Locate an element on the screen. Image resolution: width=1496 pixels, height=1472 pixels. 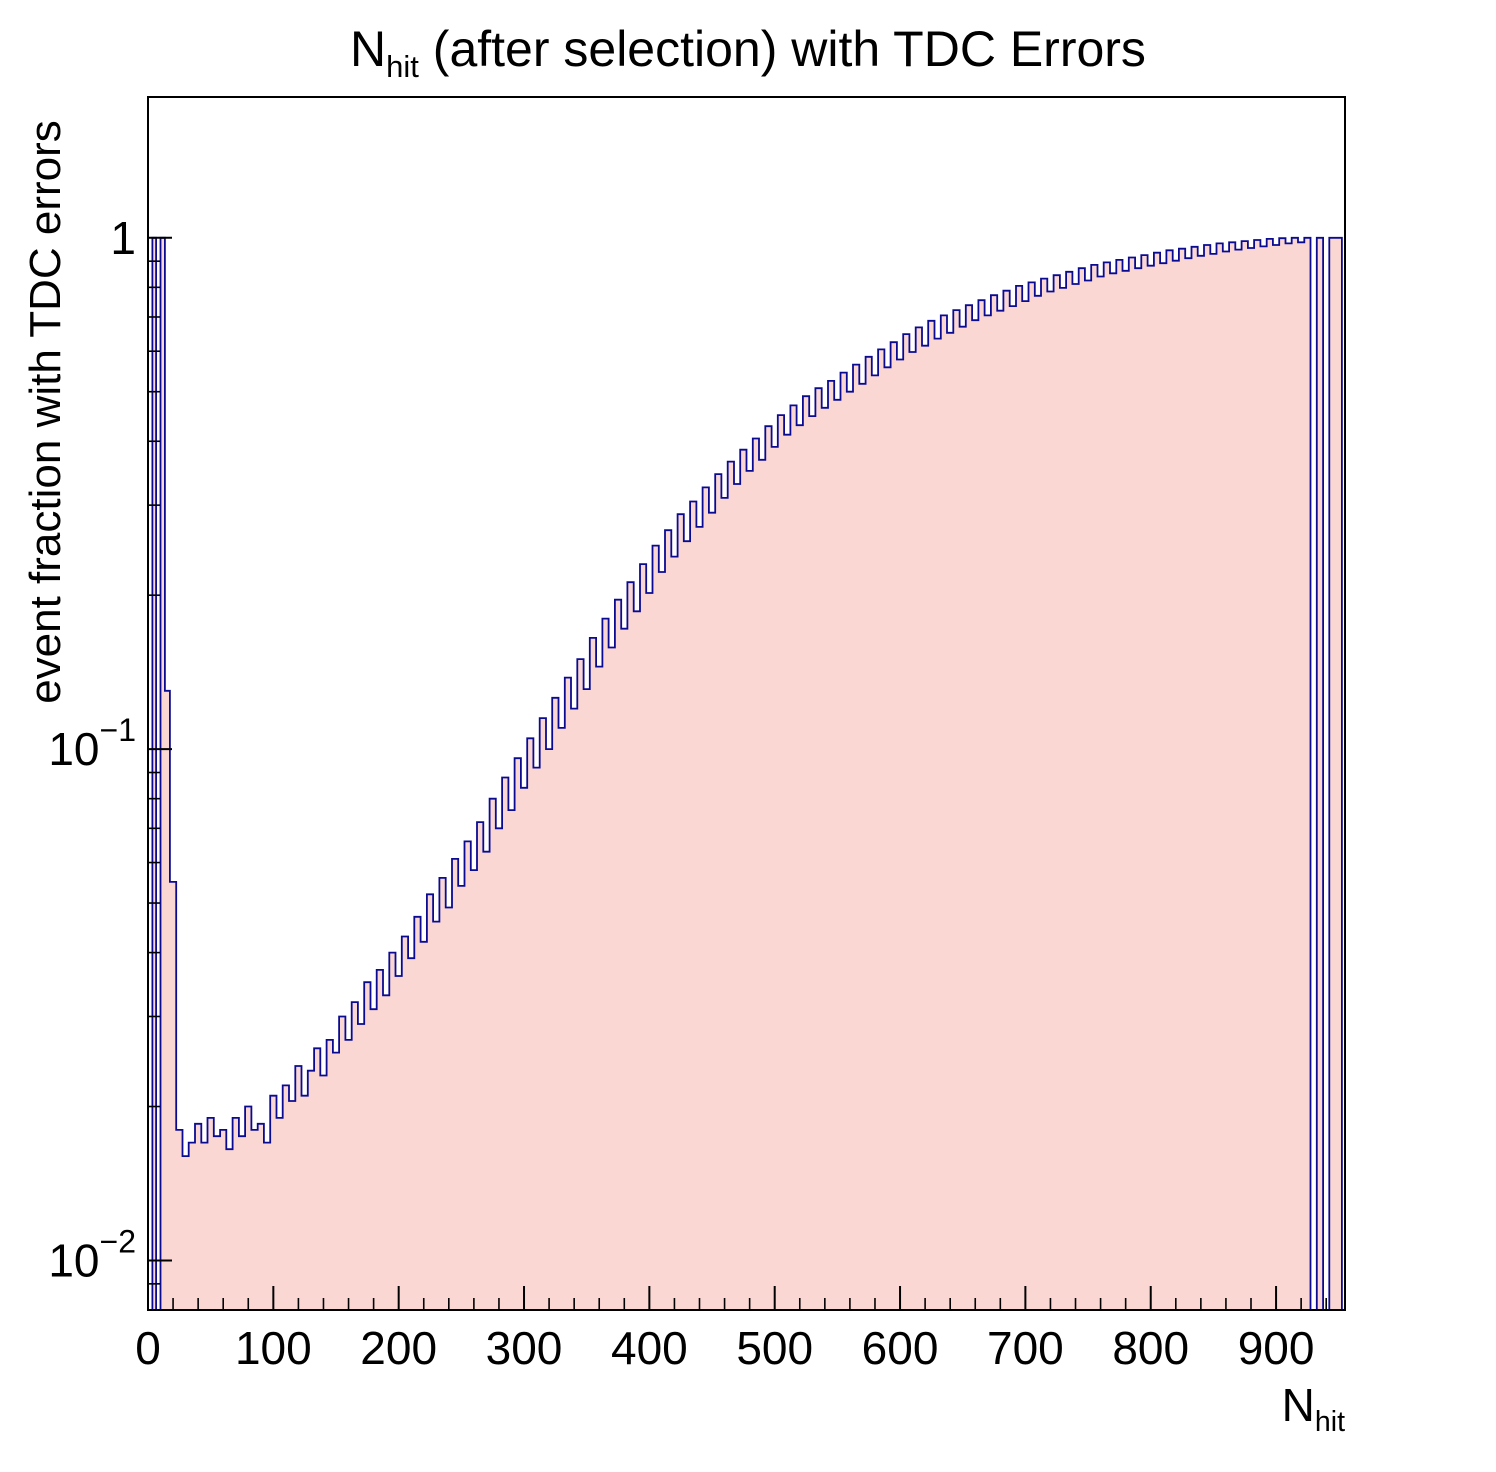
x-axis-title: Nhit is located at coordinates (1313, 1408).